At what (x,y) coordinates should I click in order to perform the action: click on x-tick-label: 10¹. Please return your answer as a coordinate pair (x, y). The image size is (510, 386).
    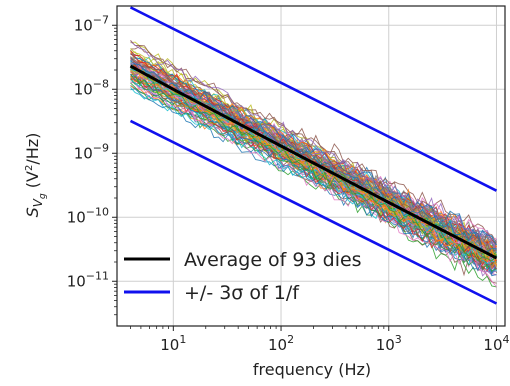
    Looking at the image, I should click on (173, 343).